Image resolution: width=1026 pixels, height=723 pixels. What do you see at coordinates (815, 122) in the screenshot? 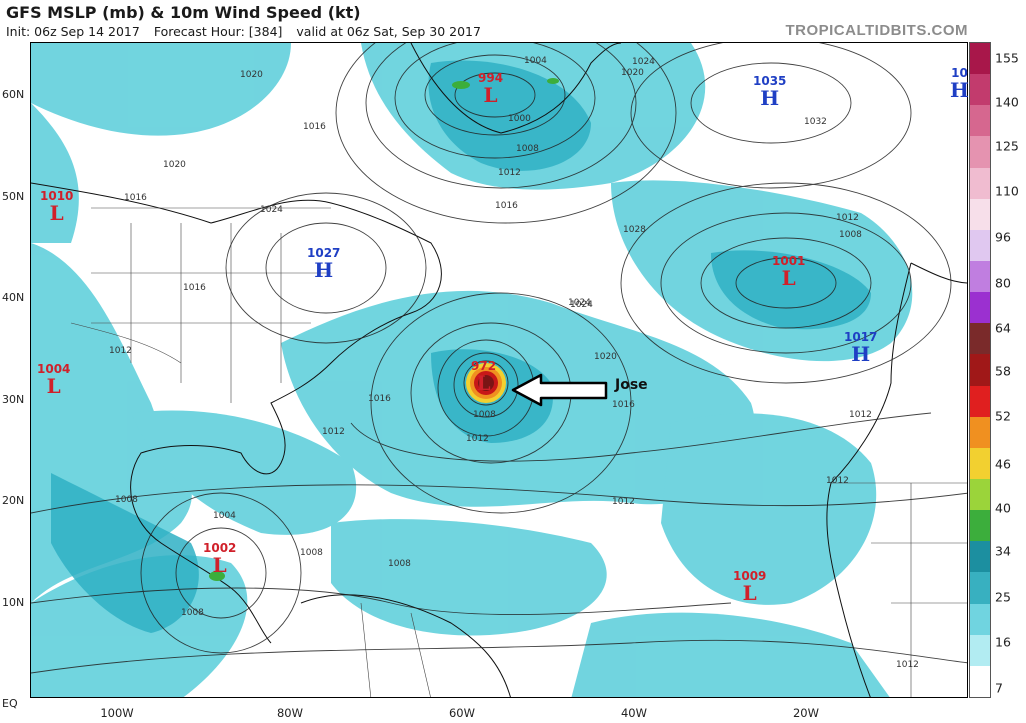
I see `isobar-label: 1032` at bounding box center [815, 122].